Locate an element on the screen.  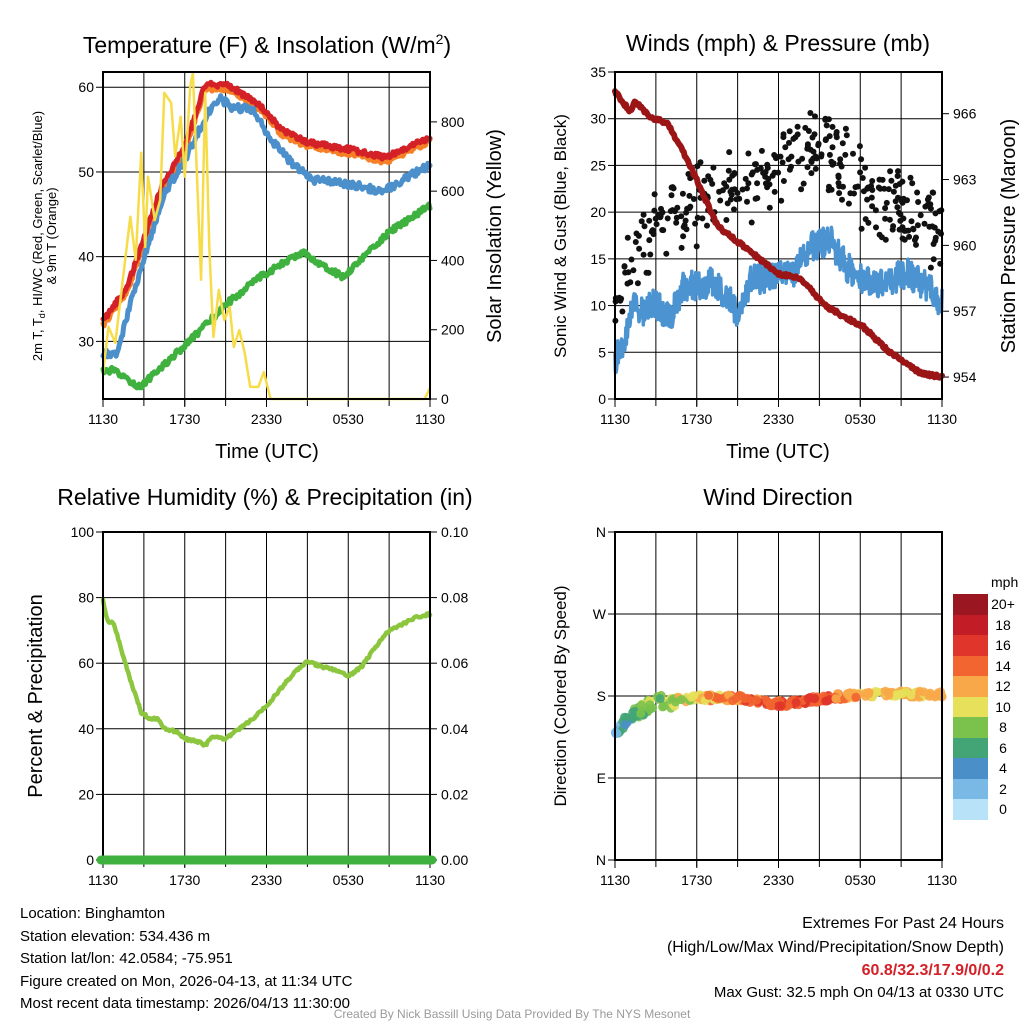
y-tick-label: 40 is located at coordinates (86, 729).